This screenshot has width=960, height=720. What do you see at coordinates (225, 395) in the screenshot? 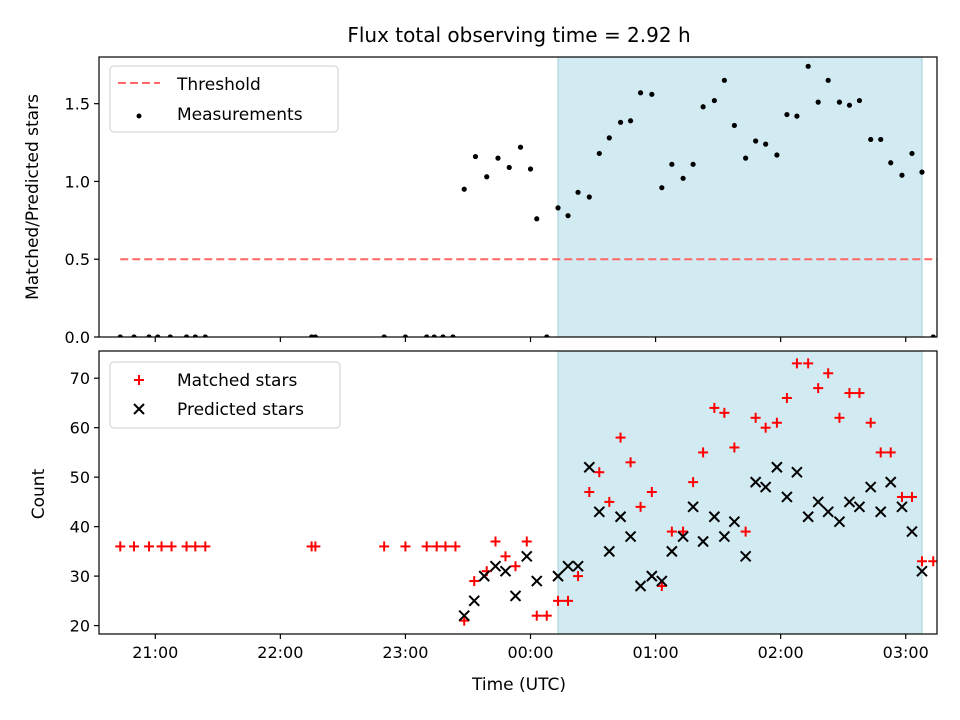
I see `count-legend-box` at bounding box center [225, 395].